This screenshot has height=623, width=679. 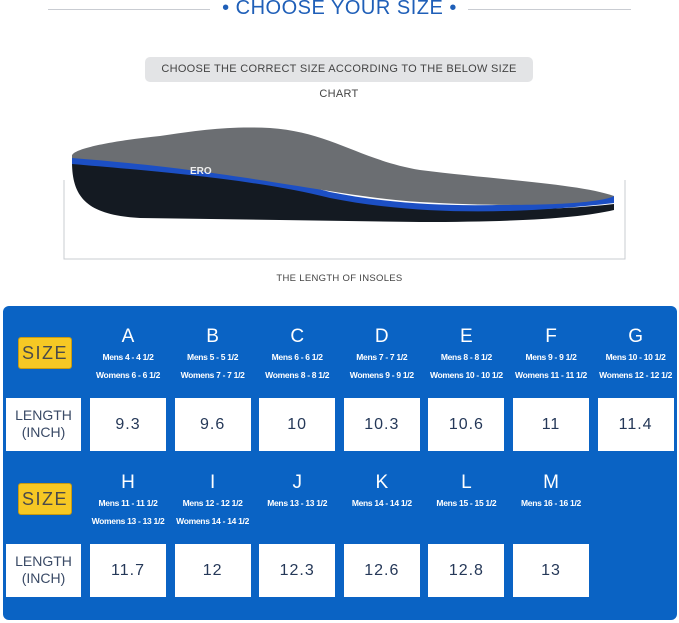 What do you see at coordinates (128, 424) in the screenshot?
I see `length-value: 9.3` at bounding box center [128, 424].